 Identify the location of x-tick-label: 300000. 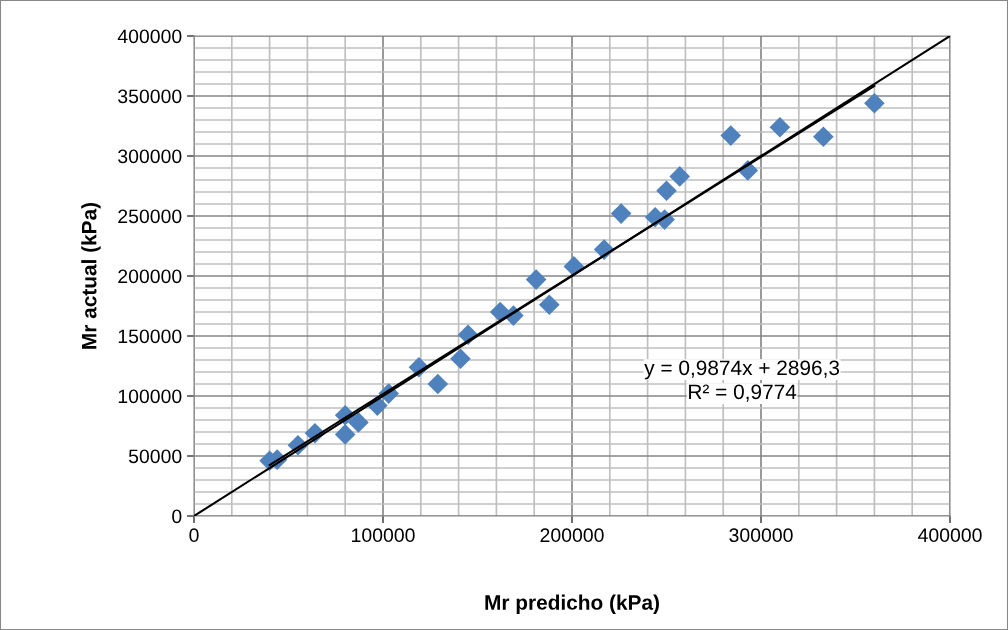
(761, 535).